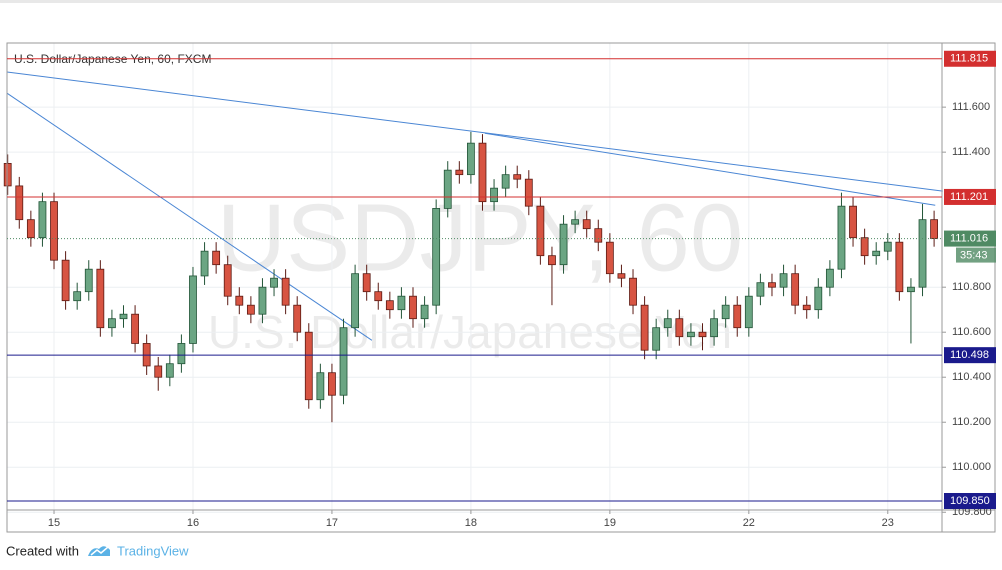  I want to click on level-label: 109.850, so click(970, 501).